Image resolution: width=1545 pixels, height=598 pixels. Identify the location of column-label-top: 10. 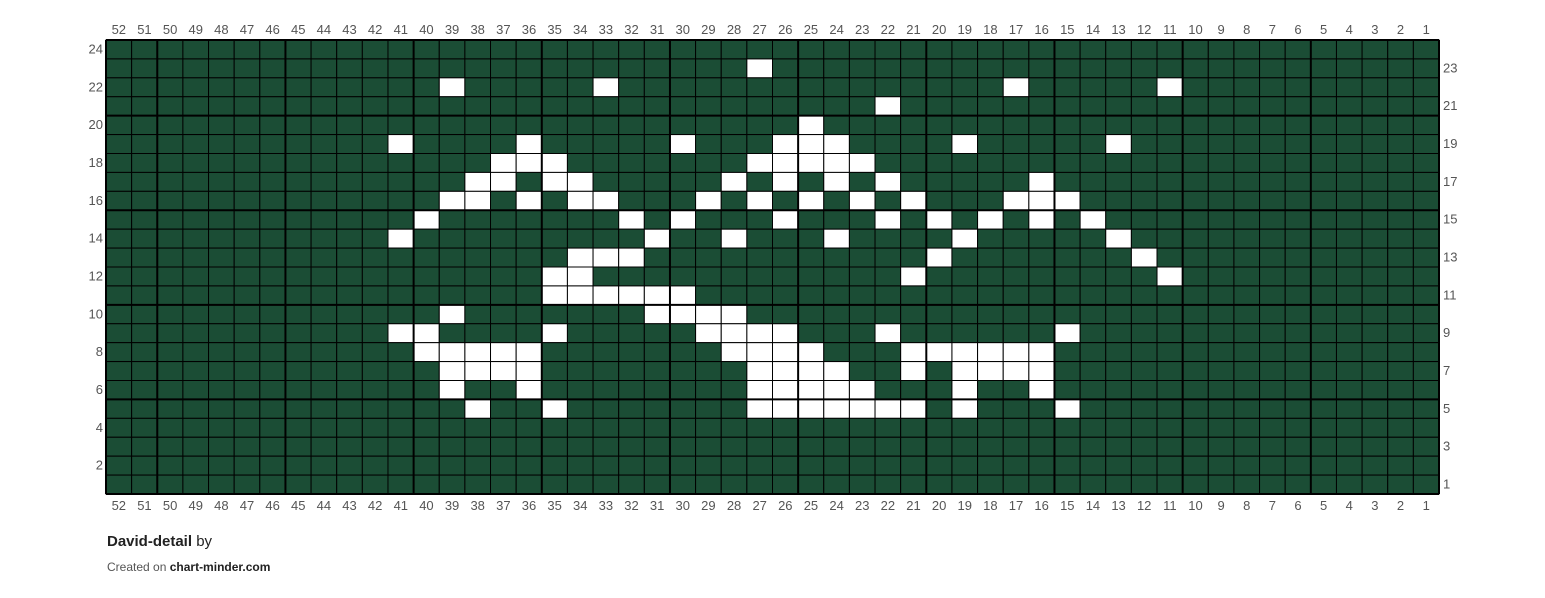
(1195, 29).